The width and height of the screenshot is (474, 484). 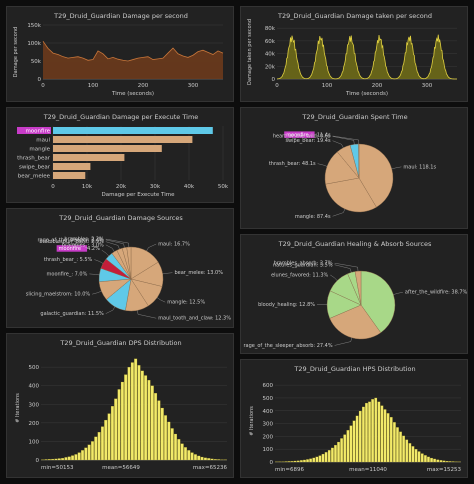 I want to click on pie-label: swipe_bear: 19.4s, so click(x=308, y=141).